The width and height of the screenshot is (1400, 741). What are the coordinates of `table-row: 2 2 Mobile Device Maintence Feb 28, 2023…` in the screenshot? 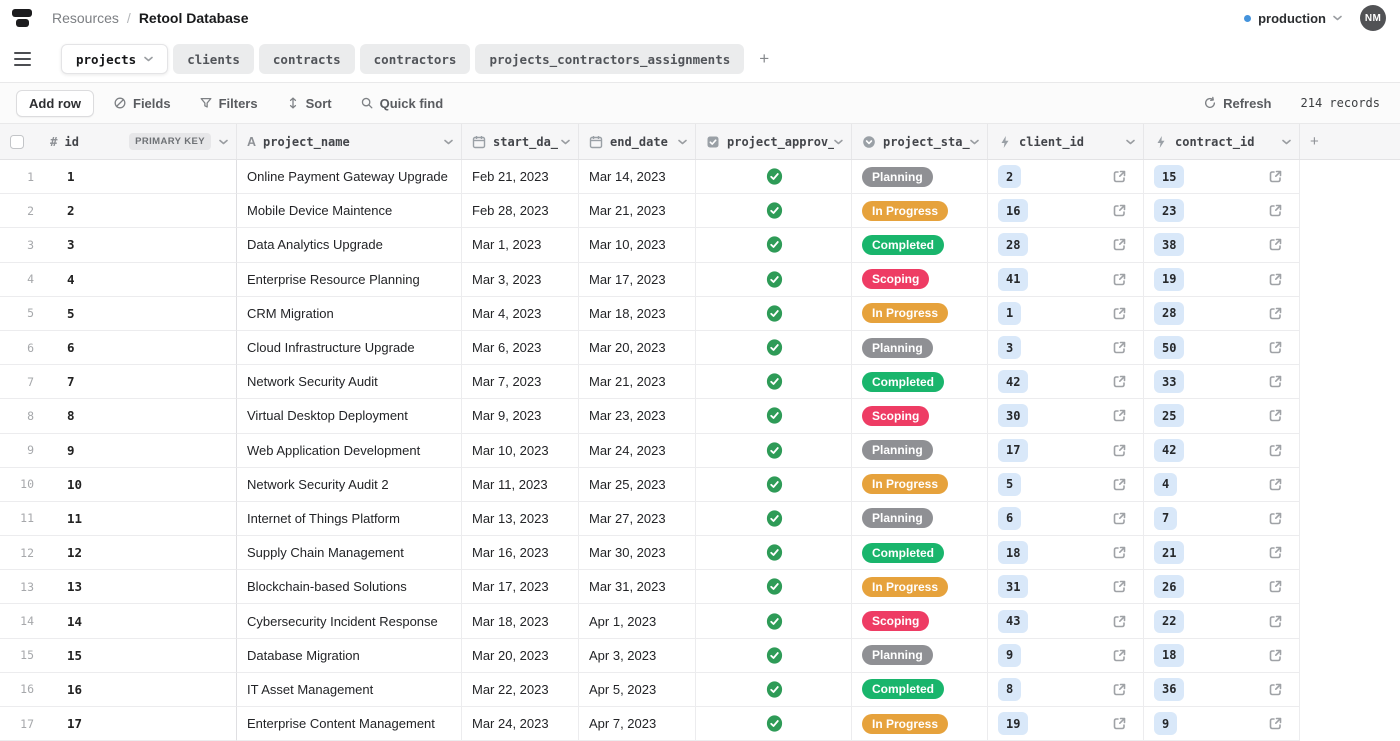 It's located at (700, 211).